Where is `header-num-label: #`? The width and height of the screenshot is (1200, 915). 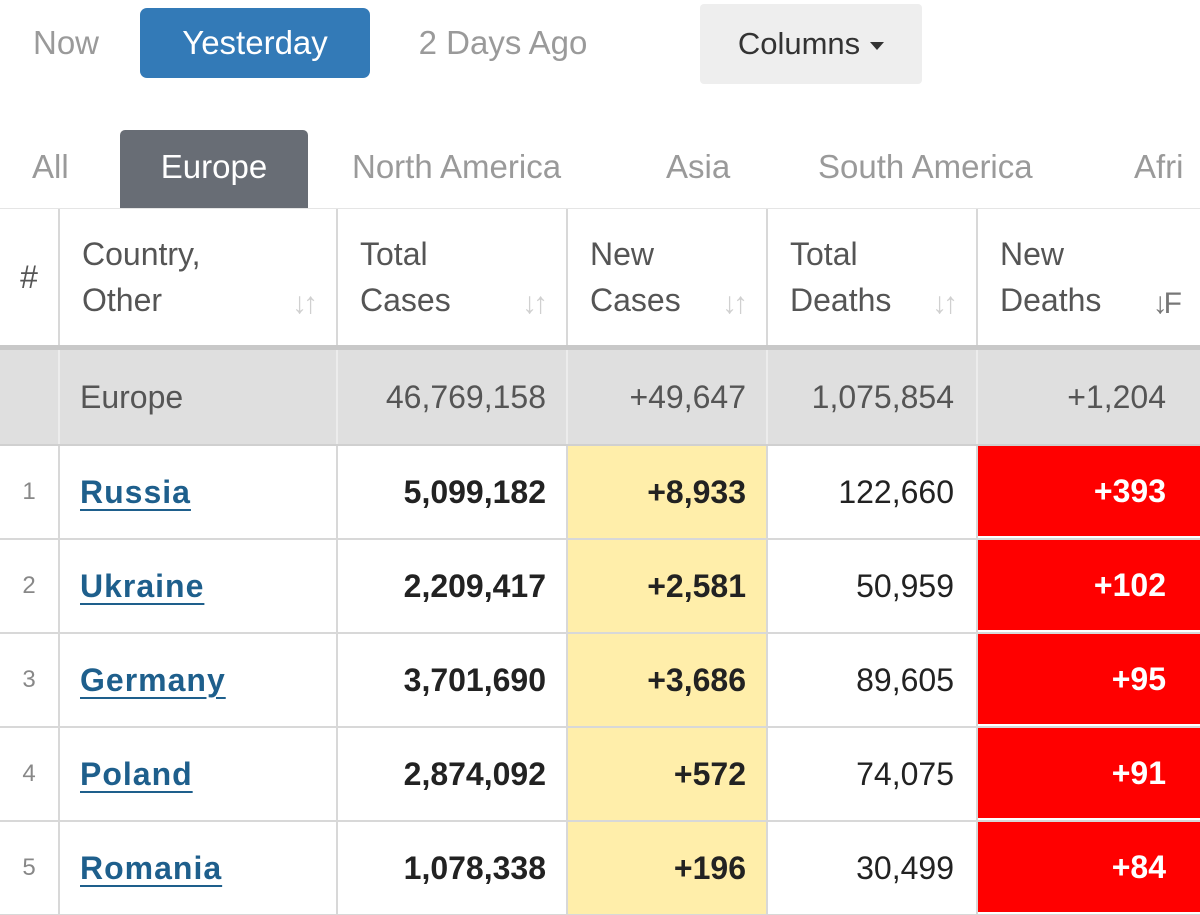
header-num-label: # is located at coordinates (29, 277).